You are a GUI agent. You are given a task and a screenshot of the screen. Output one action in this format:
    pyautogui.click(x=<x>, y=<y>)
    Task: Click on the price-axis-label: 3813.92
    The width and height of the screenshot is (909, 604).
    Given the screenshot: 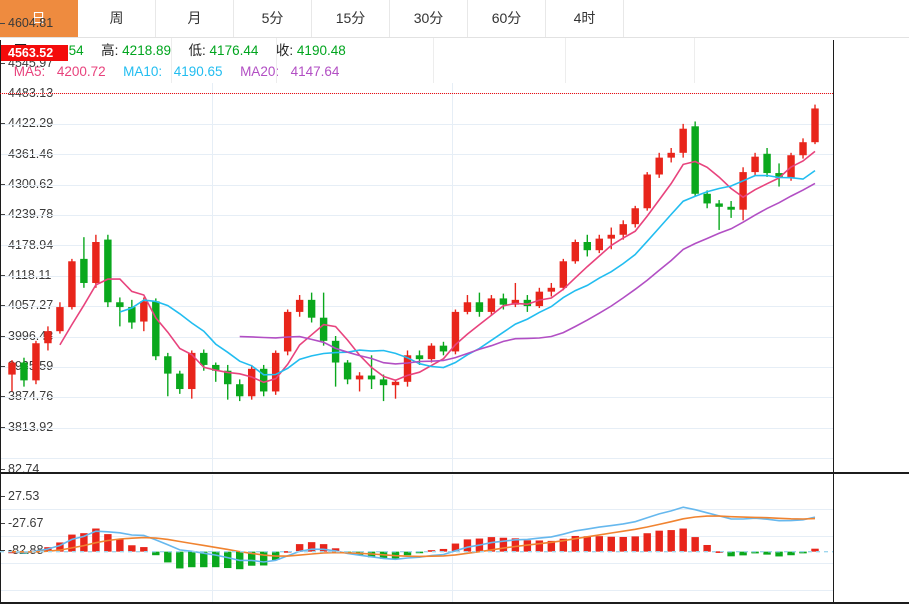 What is the action you would take?
    pyautogui.click(x=31, y=427)
    